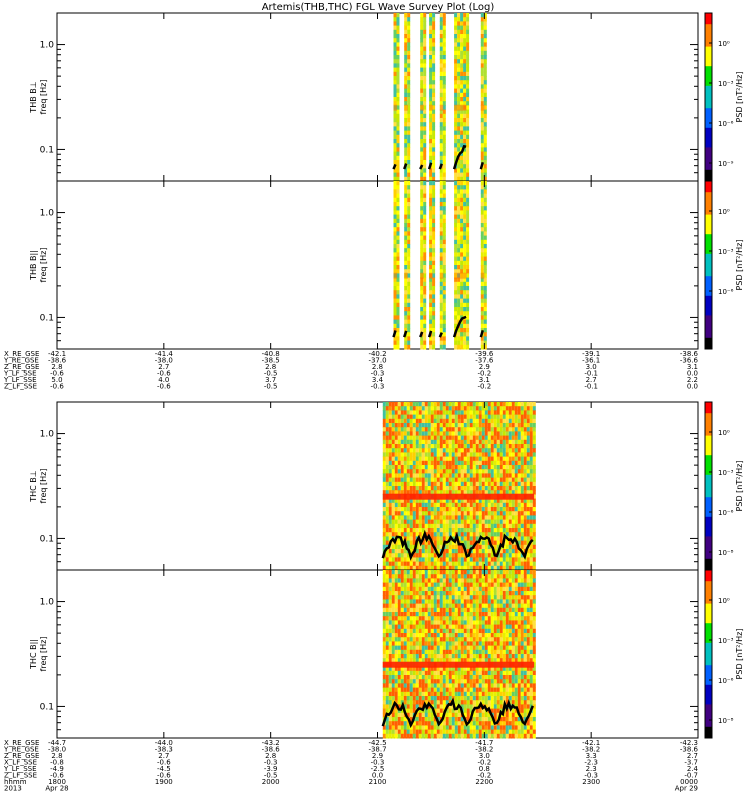 Image resolution: width=750 pixels, height=800 pixels. Describe the element at coordinates (726, 252) in the screenshot. I see `colorbar-tick-label: 10⁻³` at that location.